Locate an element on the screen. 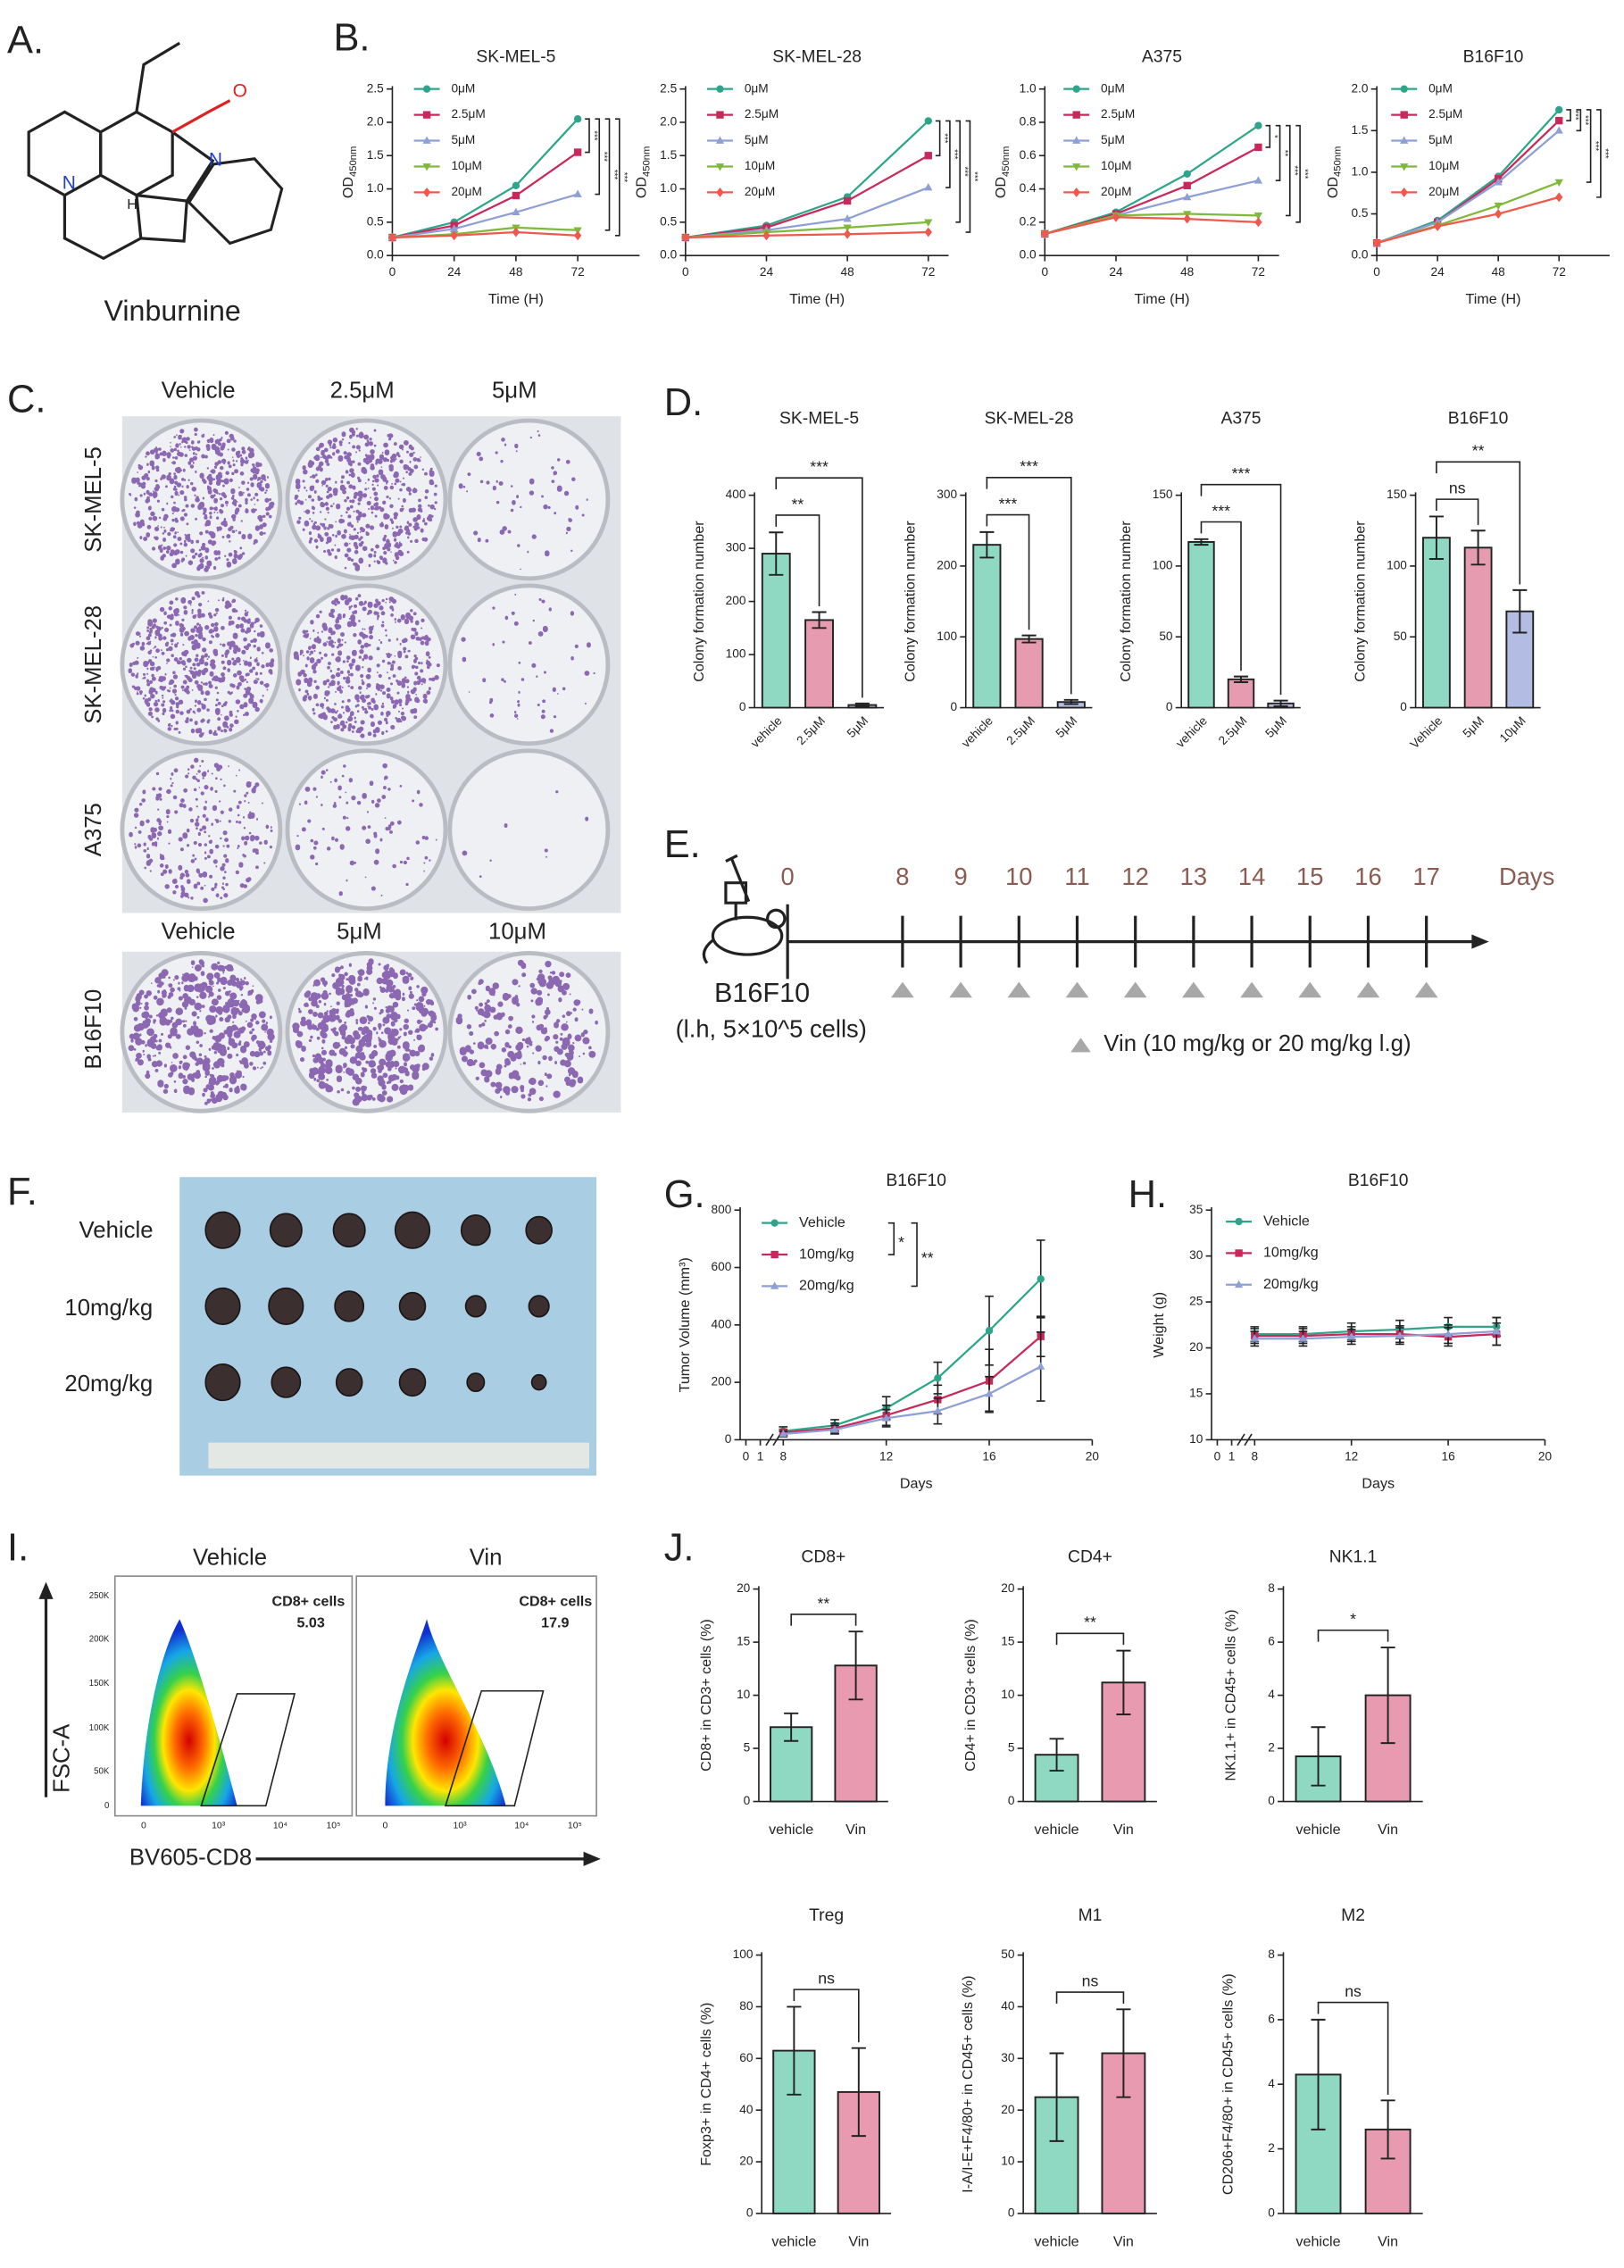 This screenshot has height=2268, width=1624. x-tick-label: 12 is located at coordinates (886, 1456).